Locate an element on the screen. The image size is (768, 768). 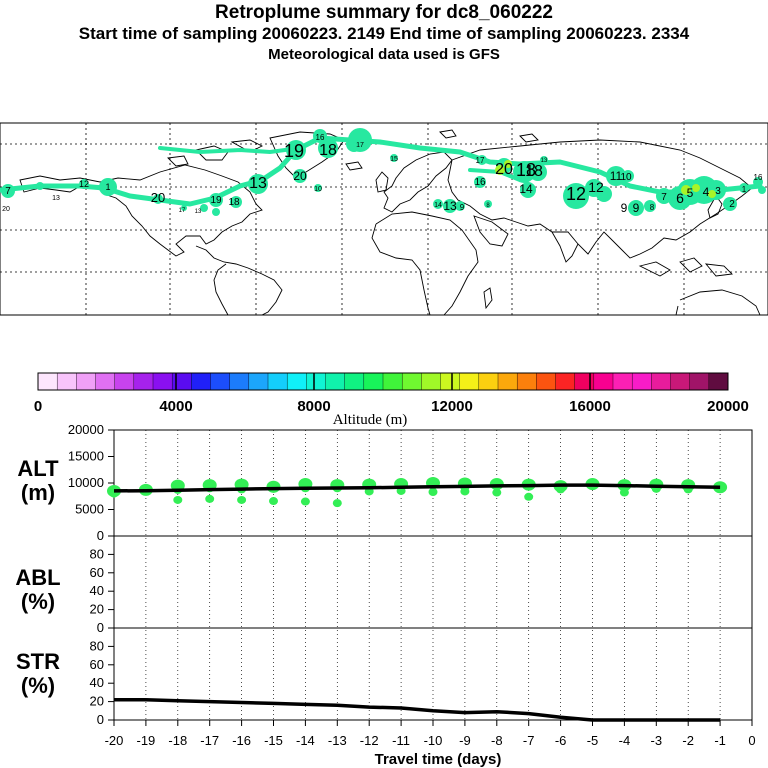
plume-day-label: 2 is located at coordinates (732, 204).